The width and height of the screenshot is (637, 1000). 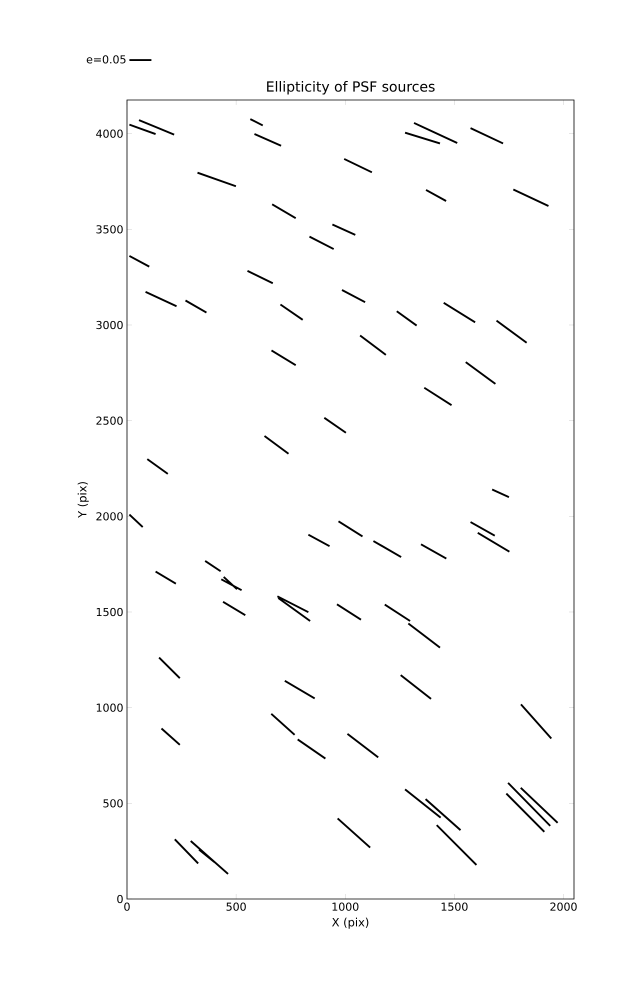 I want to click on y-tick-label: 3500, so click(x=109, y=229).